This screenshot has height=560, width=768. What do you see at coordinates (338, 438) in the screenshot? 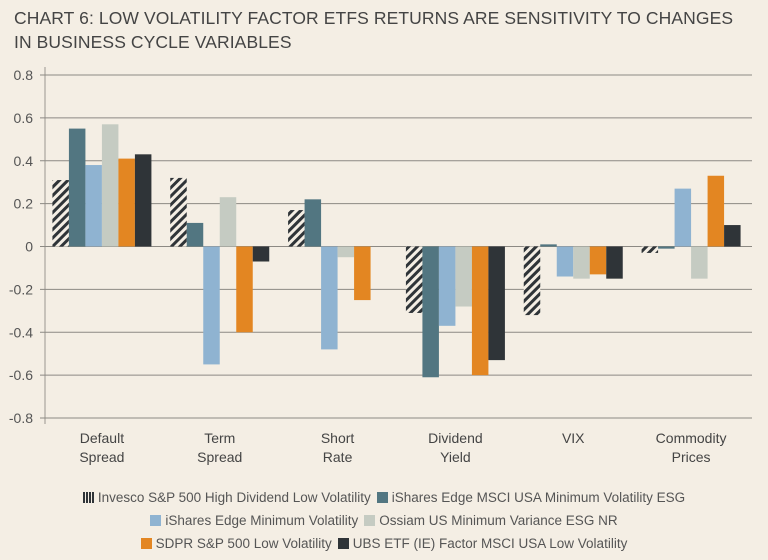
I see `x-tick-label: Short` at bounding box center [338, 438].